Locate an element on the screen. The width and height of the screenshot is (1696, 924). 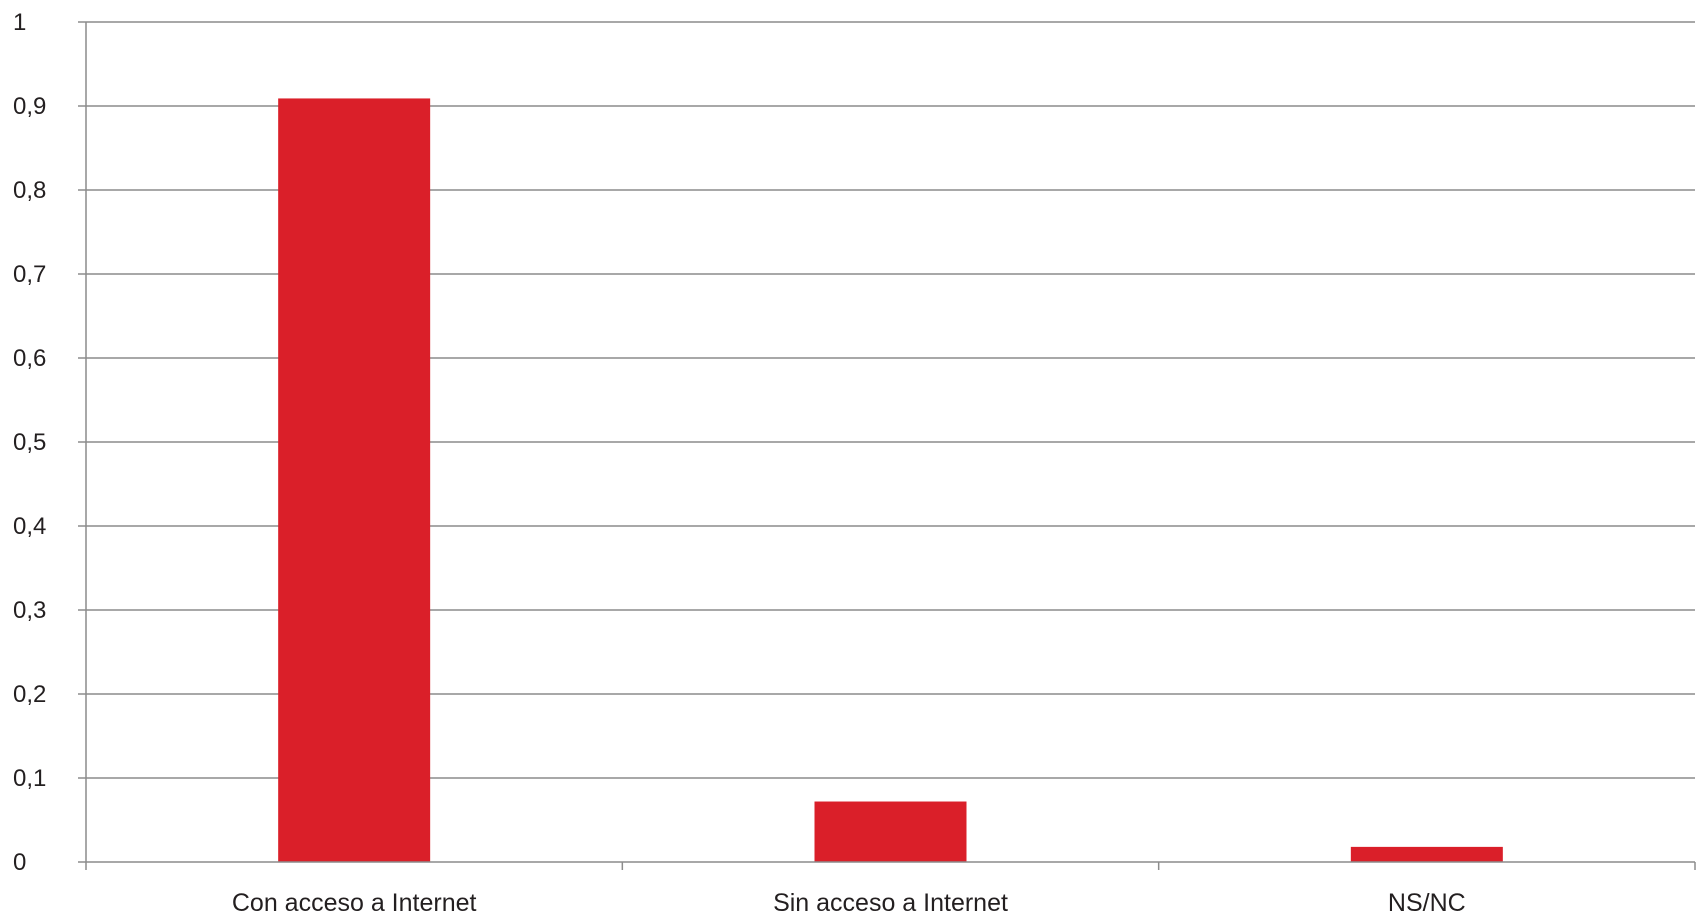
y-tick-label: 0,9 is located at coordinates (29, 106).